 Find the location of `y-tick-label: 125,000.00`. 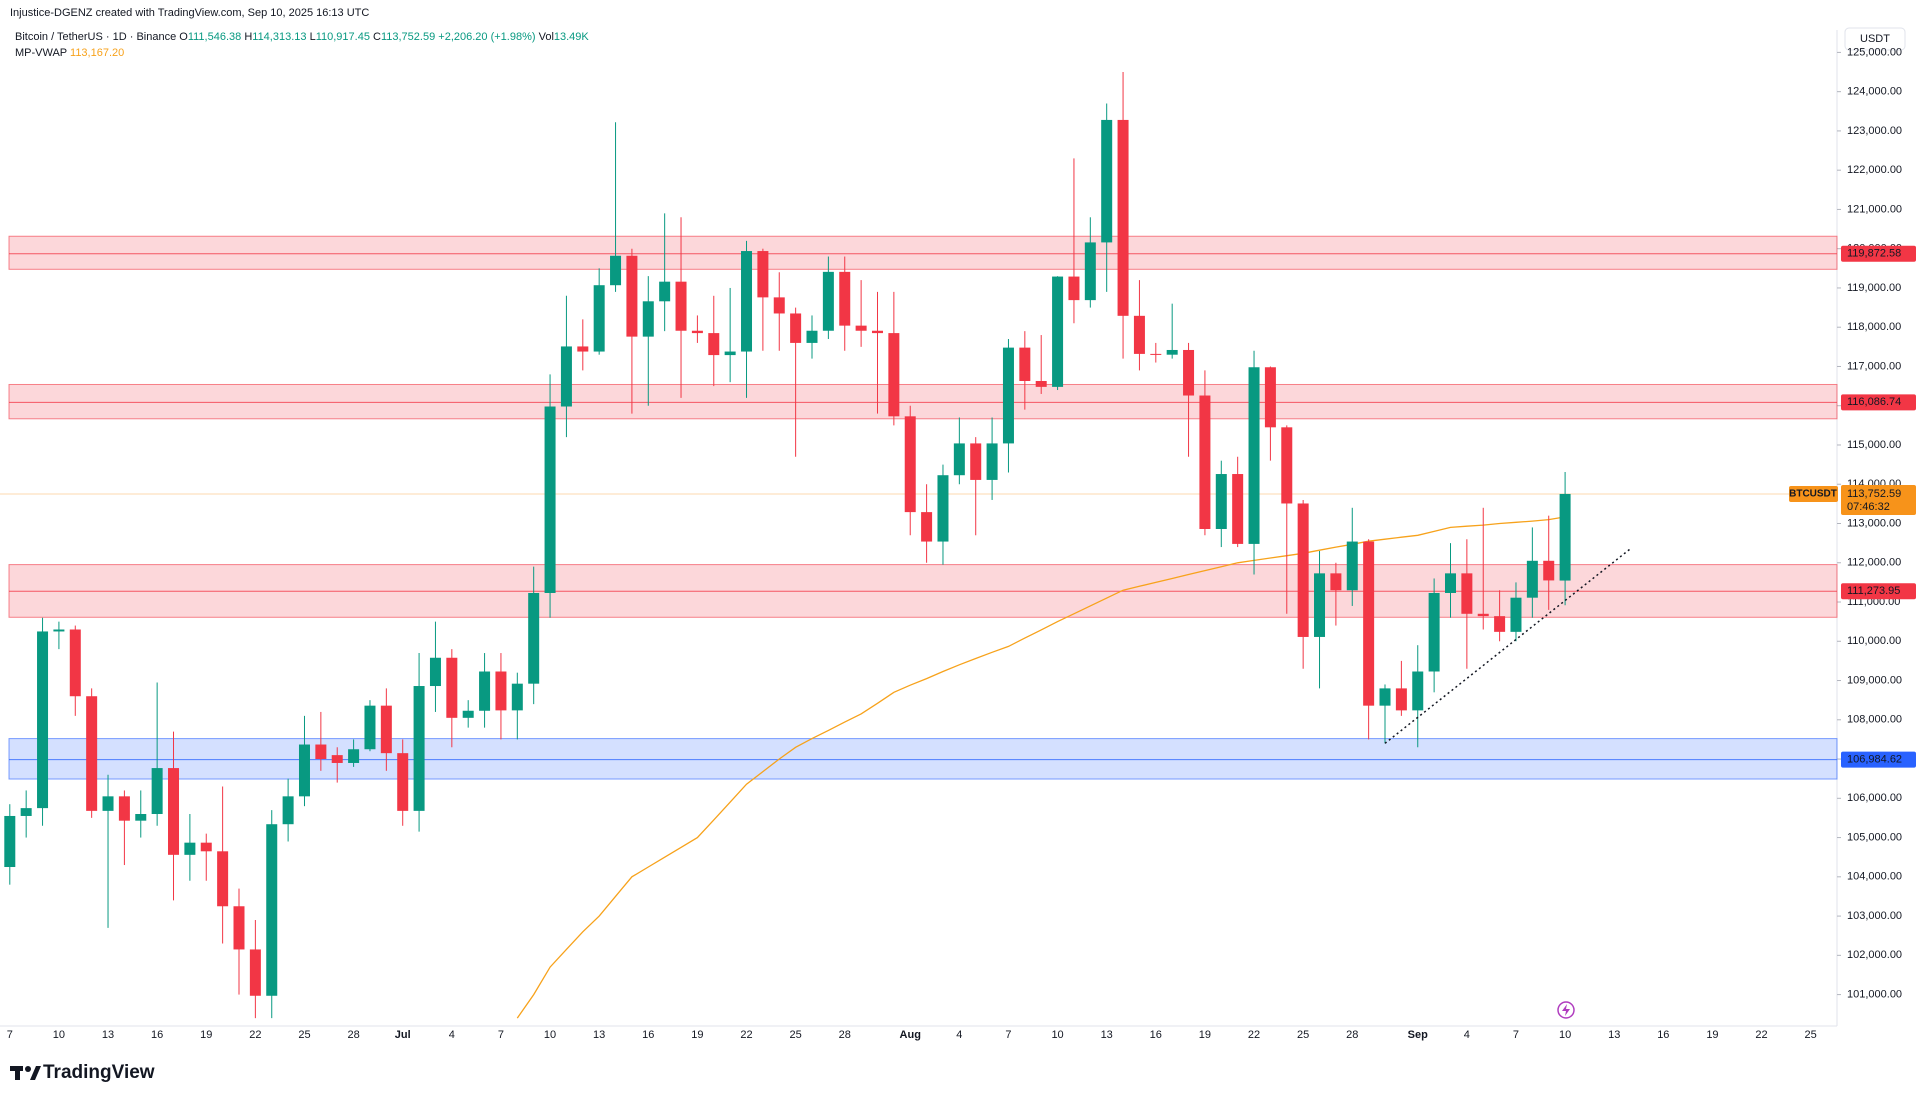

y-tick-label: 125,000.00 is located at coordinates (1874, 52).